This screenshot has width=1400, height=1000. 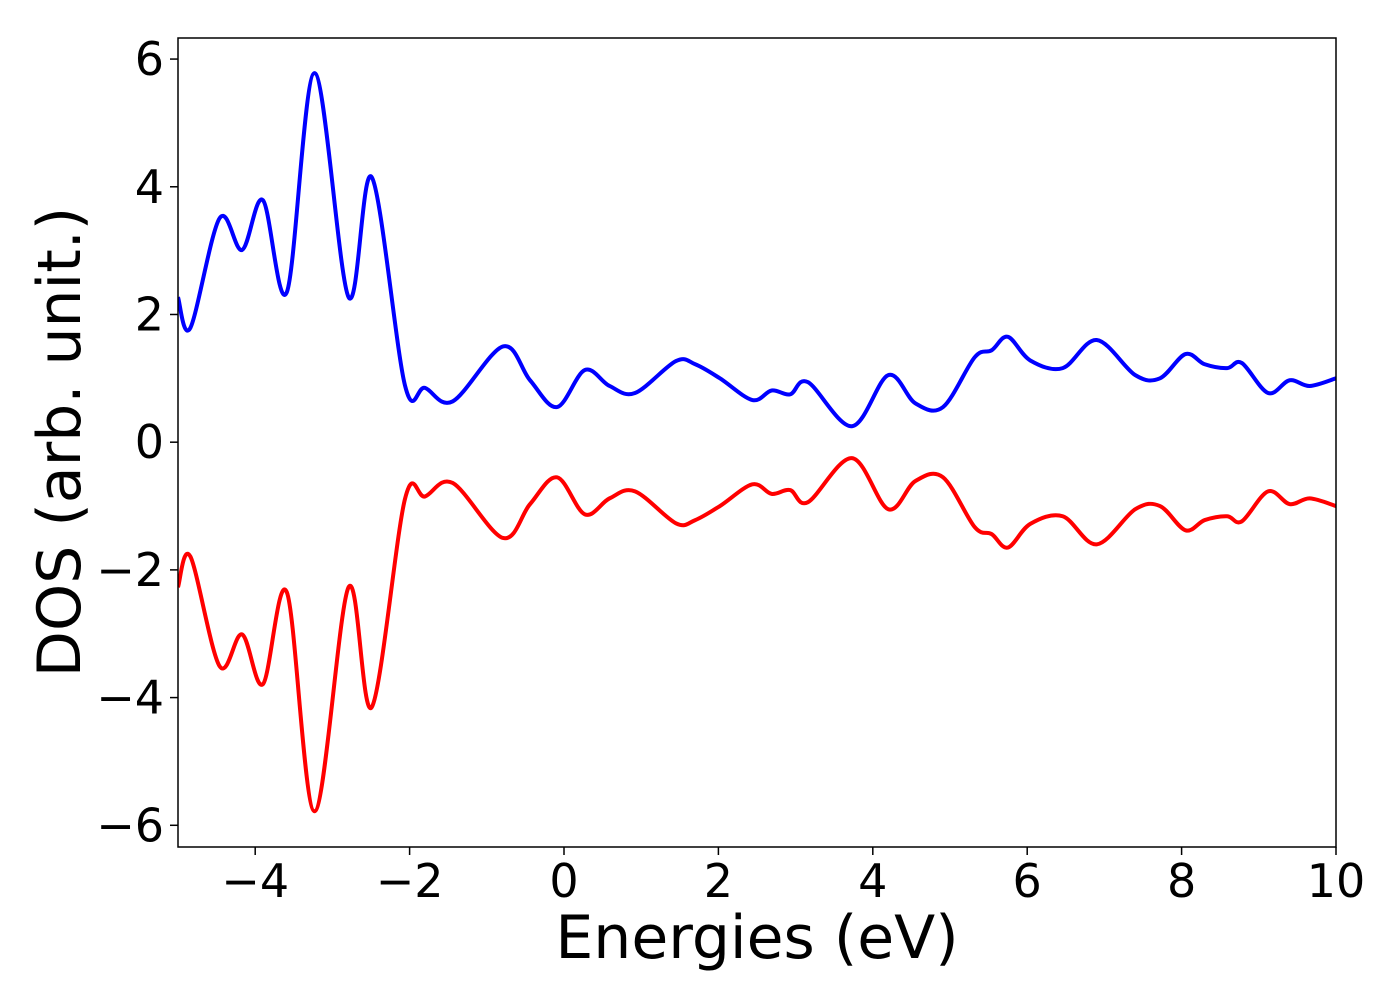 What do you see at coordinates (1027, 881) in the screenshot?
I see `x-tick-label: 6` at bounding box center [1027, 881].